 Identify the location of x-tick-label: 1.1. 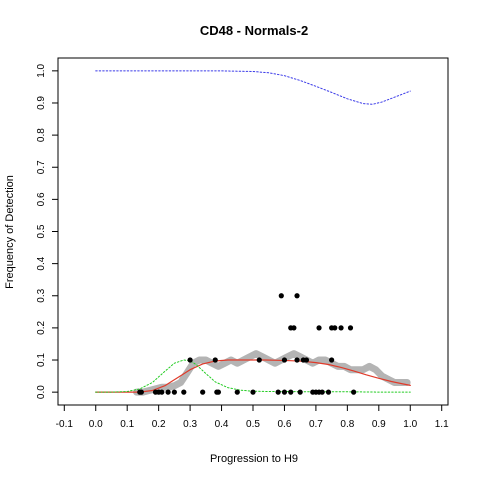
(442, 424).